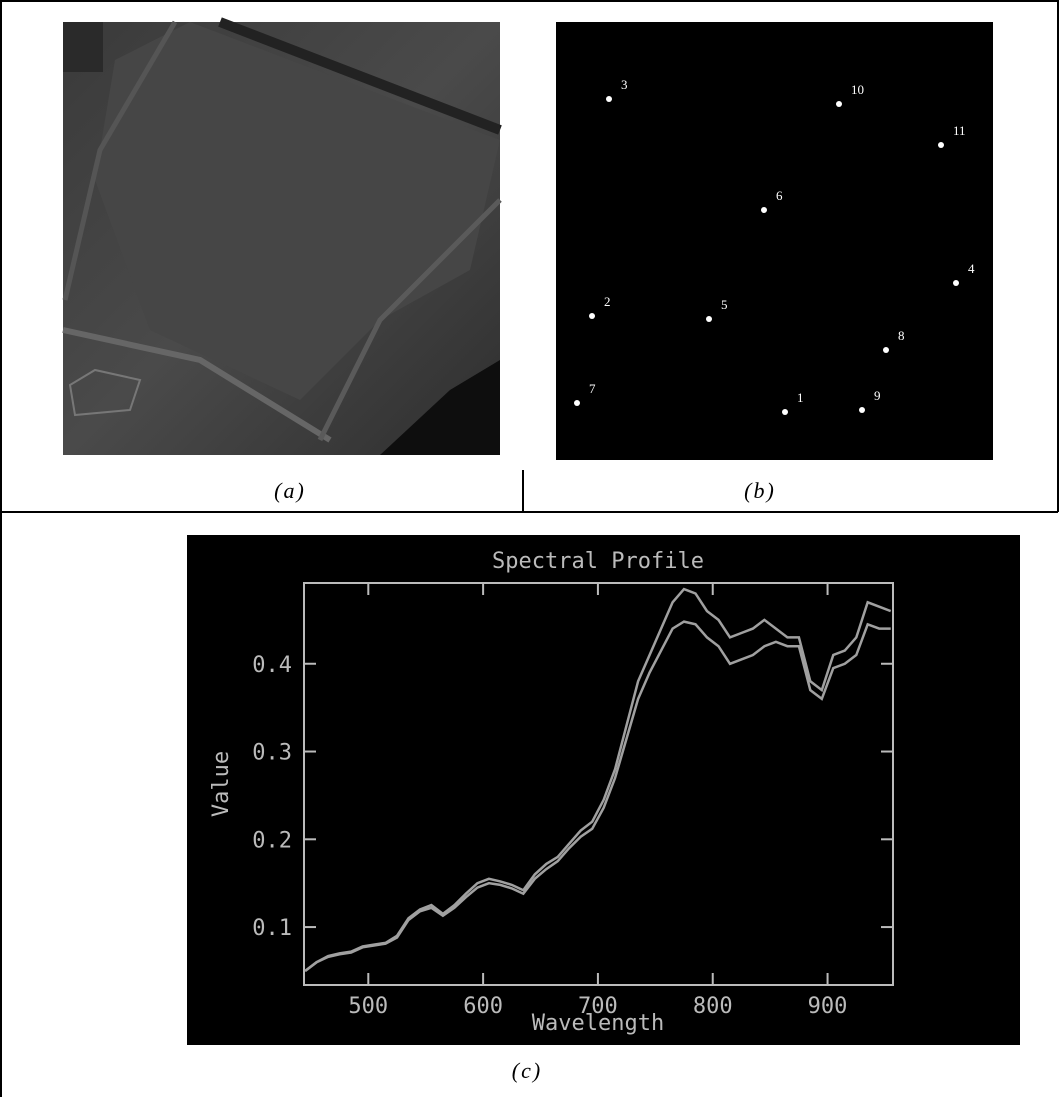 The height and width of the screenshot is (1097, 1059). I want to click on y-tick-label: 0.2, so click(272, 840).